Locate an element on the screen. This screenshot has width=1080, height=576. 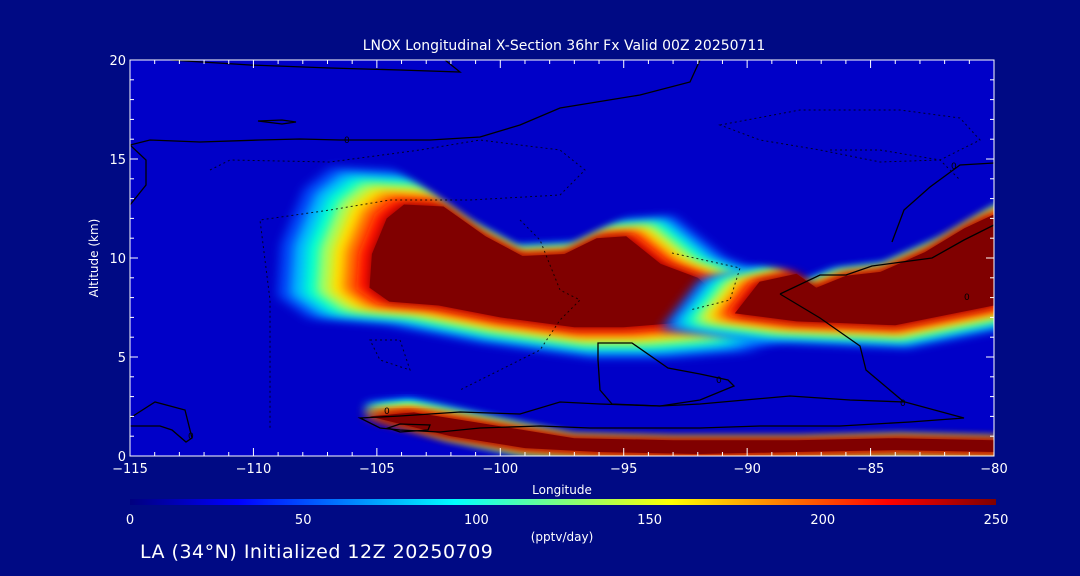
footer-text: LA (34°N) Initialized 12Z 20250709 is located at coordinates (317, 552).